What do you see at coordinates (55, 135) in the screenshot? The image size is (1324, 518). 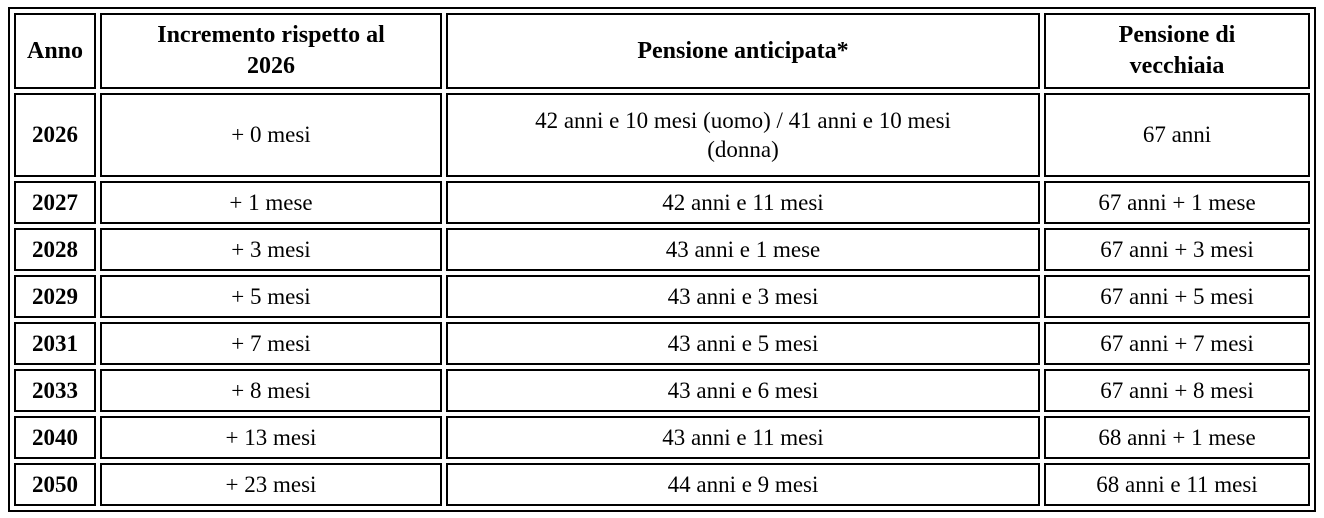 I see `year-cell: 2026` at bounding box center [55, 135].